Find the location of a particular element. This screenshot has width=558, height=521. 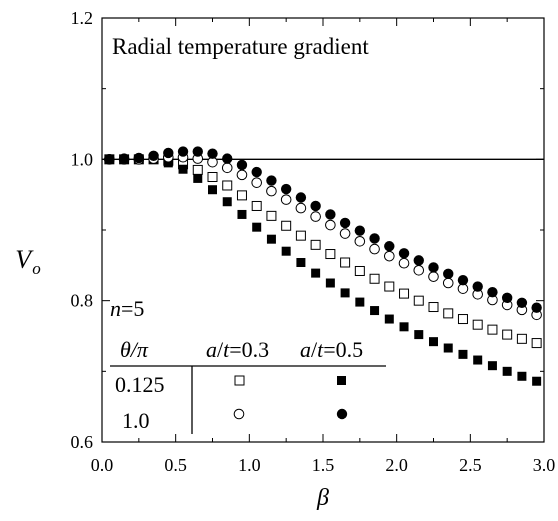

legend-row2-label: 1.0 is located at coordinates (136, 420).